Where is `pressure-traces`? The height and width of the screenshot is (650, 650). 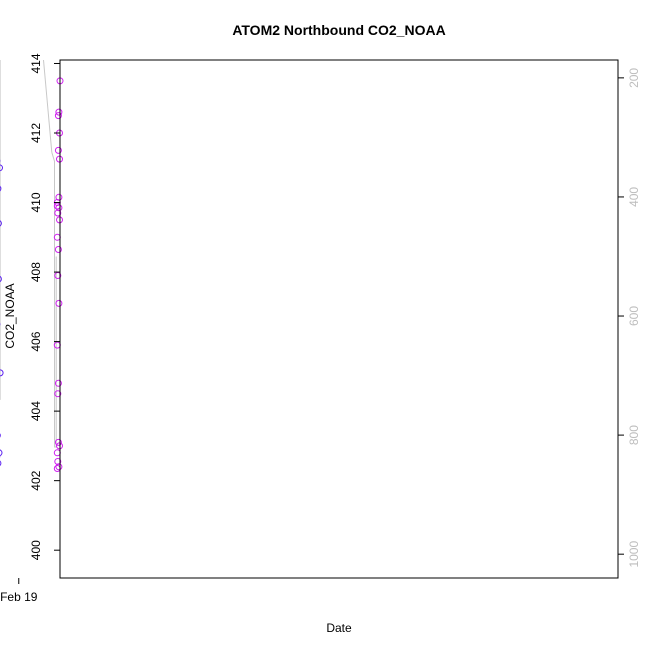 pressure-traces is located at coordinates (28, 253).